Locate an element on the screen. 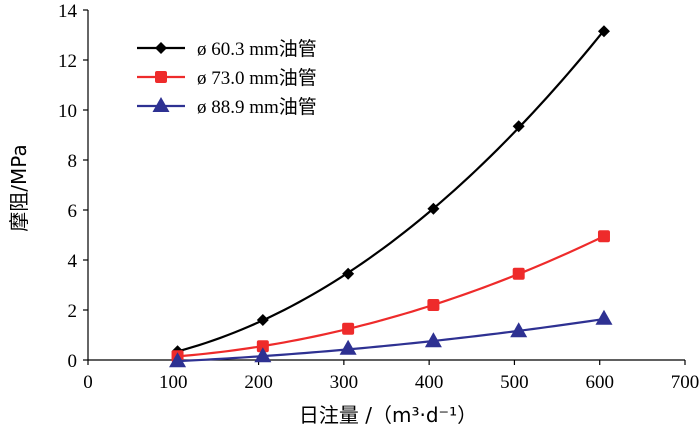 This screenshot has height=435, width=700. legend-item: ø 60.3 mm油管 is located at coordinates (227, 49).